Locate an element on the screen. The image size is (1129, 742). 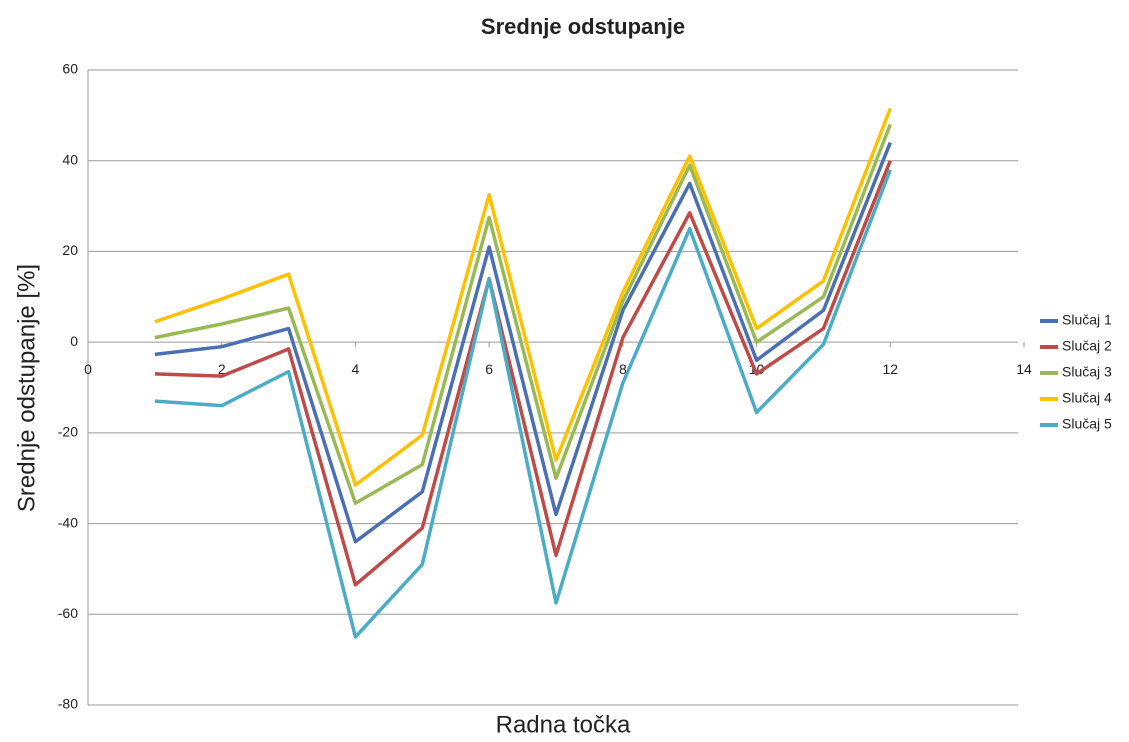
y-tick-label: 0 is located at coordinates (74, 341).